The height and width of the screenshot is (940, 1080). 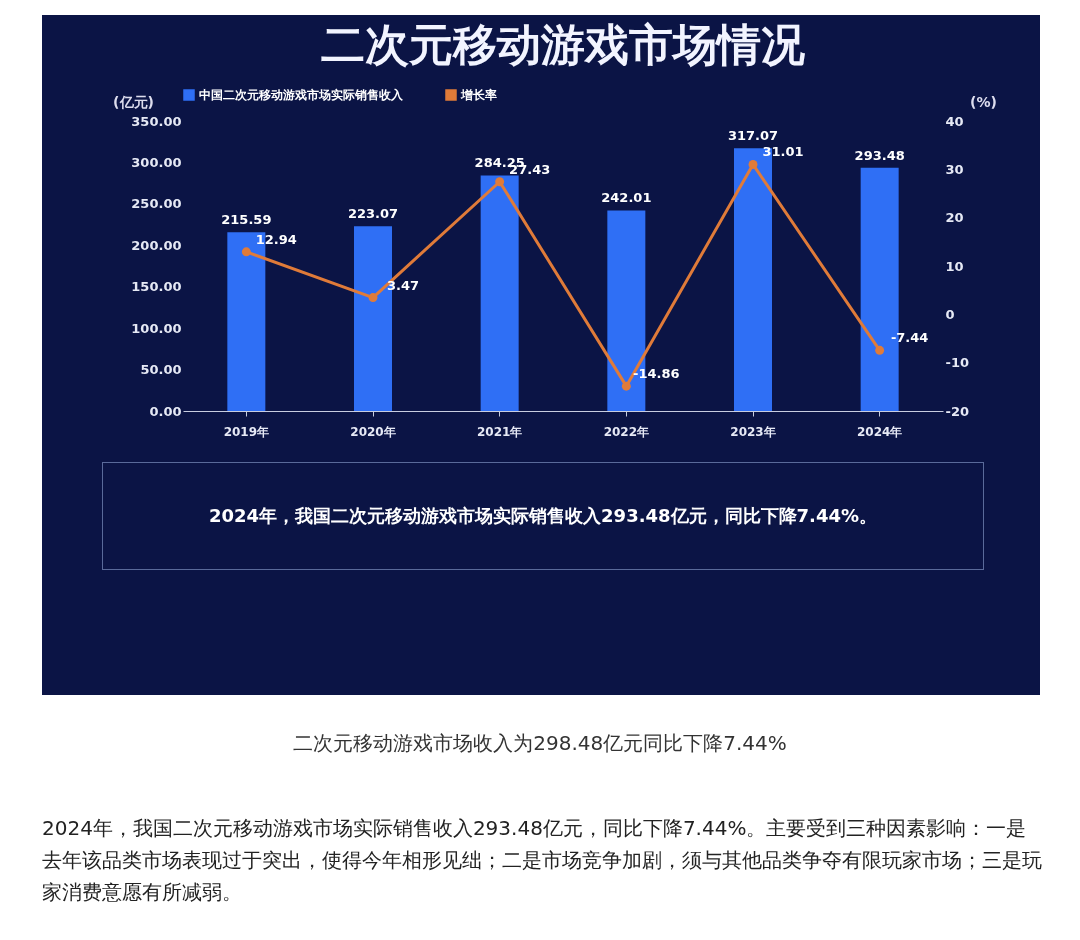 What do you see at coordinates (499, 293) in the screenshot?
I see `bar` at bounding box center [499, 293].